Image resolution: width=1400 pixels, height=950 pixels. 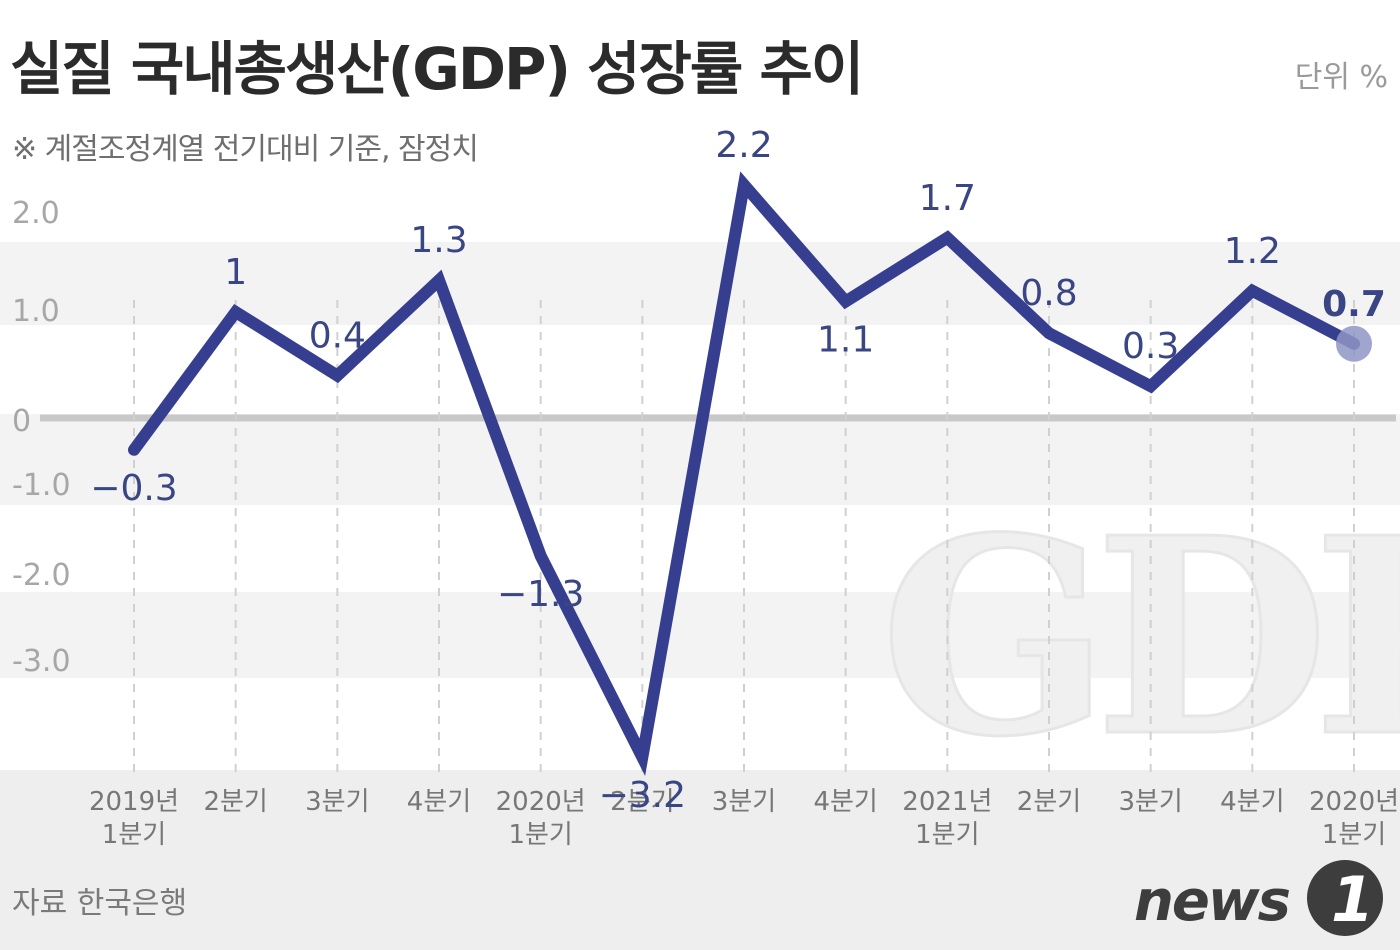 I want to click on x-tick-label-3: 4분기, so click(x=439, y=802).